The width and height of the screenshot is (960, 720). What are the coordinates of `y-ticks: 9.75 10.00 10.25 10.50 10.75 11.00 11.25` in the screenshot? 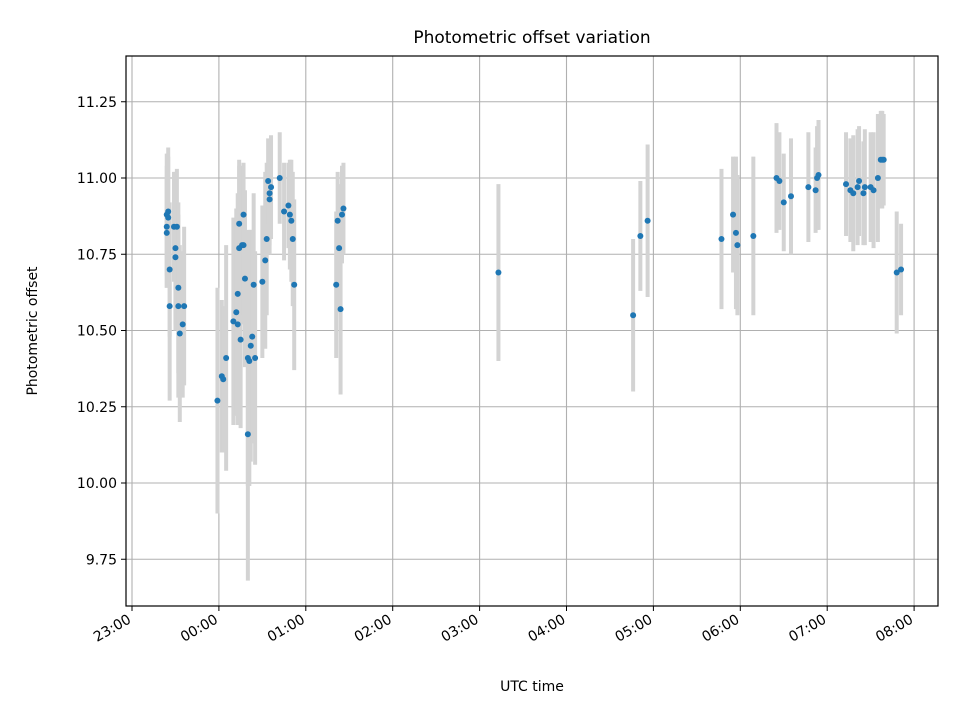 It's located at (101, 331).